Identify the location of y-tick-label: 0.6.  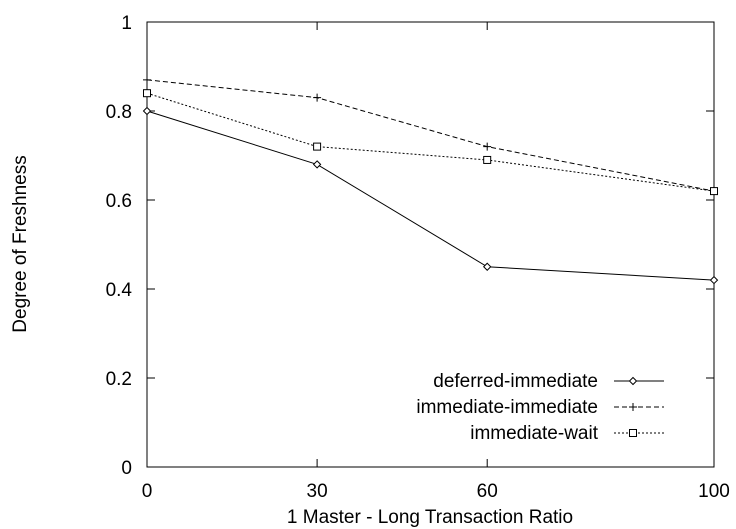
(119, 201).